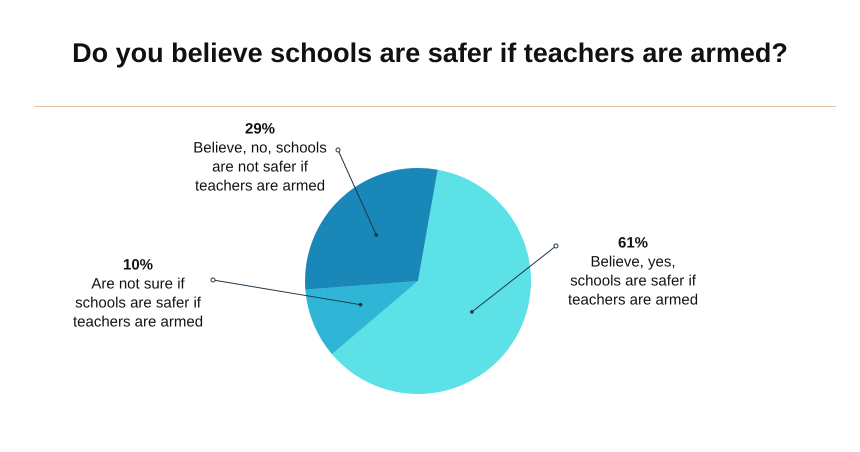 This screenshot has width=860, height=452. What do you see at coordinates (138, 265) in the screenshot?
I see `data-label: 10%` at bounding box center [138, 265].